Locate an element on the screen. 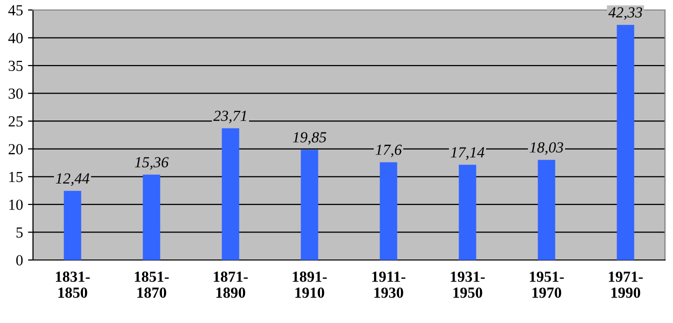 This screenshot has width=673, height=323. y-tick-label: 0 is located at coordinates (19, 260).